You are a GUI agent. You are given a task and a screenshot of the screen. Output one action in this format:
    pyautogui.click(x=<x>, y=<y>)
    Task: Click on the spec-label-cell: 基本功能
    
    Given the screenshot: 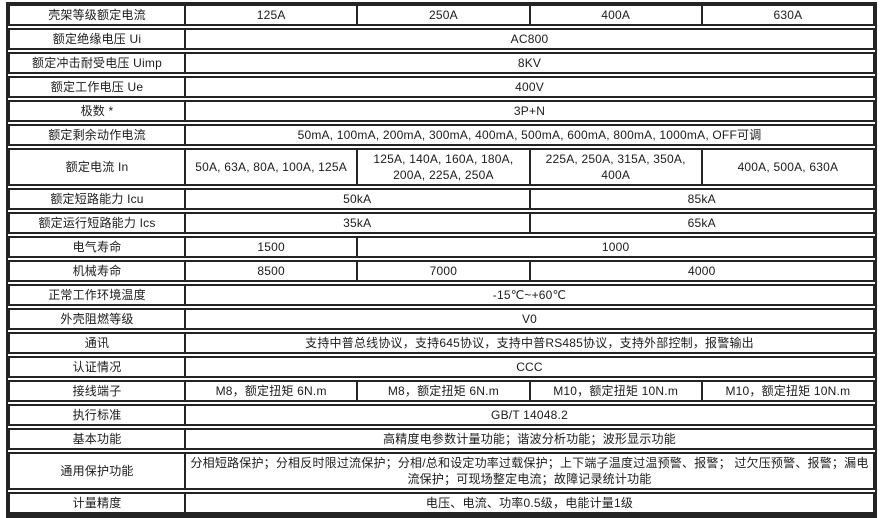 What is the action you would take?
    pyautogui.click(x=97, y=439)
    